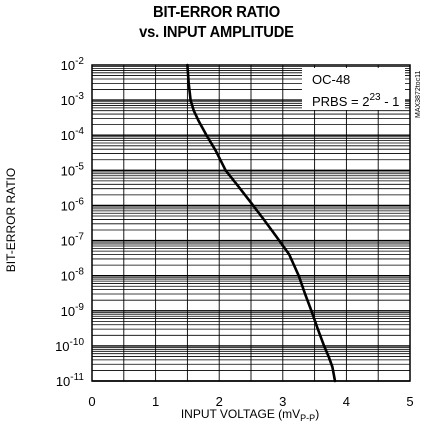 Image resolution: width=433 pixels, height=443 pixels. What do you see at coordinates (418, 94) in the screenshot?
I see `side-code: MAX3872toc11` at bounding box center [418, 94].